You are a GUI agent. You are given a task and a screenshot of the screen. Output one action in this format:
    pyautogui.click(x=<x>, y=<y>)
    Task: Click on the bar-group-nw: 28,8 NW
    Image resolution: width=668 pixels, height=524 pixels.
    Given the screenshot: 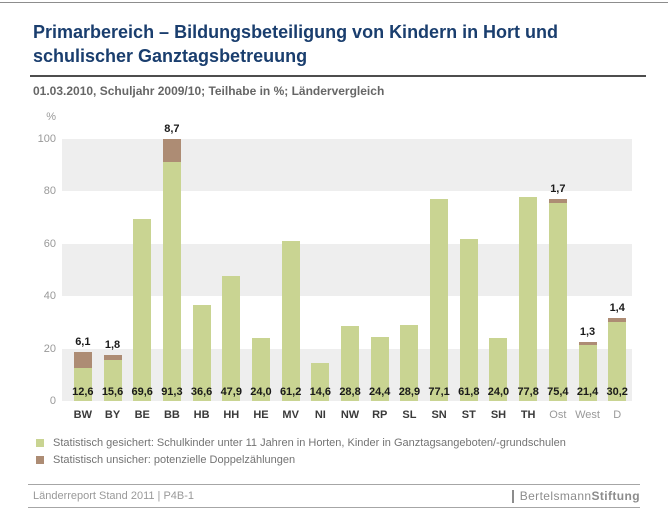 What is the action you would take?
    pyautogui.click(x=350, y=280)
    